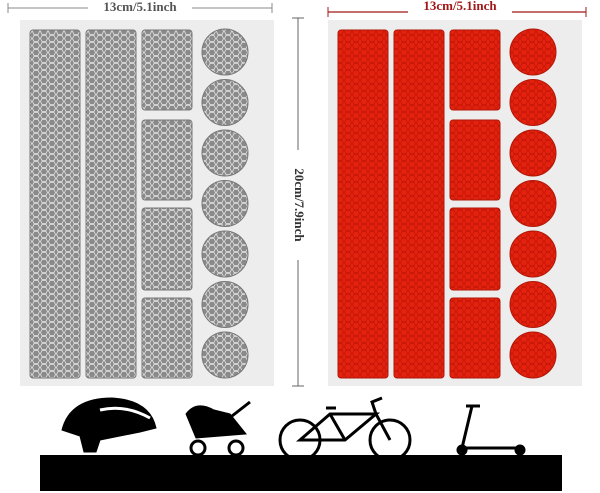  I want to click on scooter-stem, so click(467, 427).